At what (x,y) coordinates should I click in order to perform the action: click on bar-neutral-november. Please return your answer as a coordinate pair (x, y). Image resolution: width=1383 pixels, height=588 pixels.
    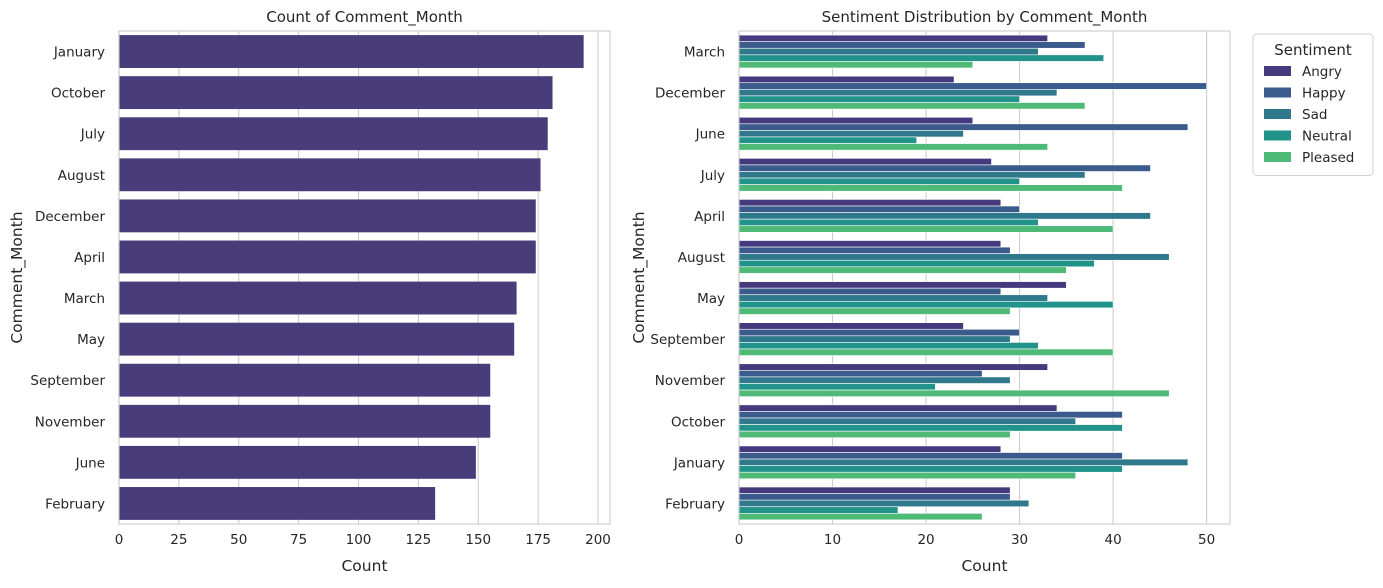
    Looking at the image, I should click on (837, 387).